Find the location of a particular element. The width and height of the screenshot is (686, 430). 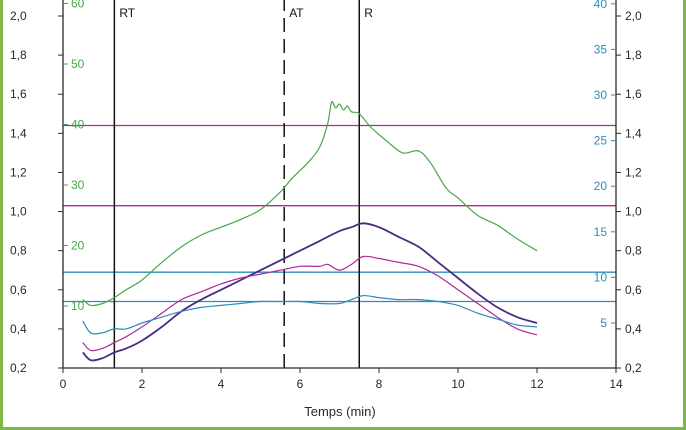

left-y-tick-label: 0,2 is located at coordinates (18, 368).